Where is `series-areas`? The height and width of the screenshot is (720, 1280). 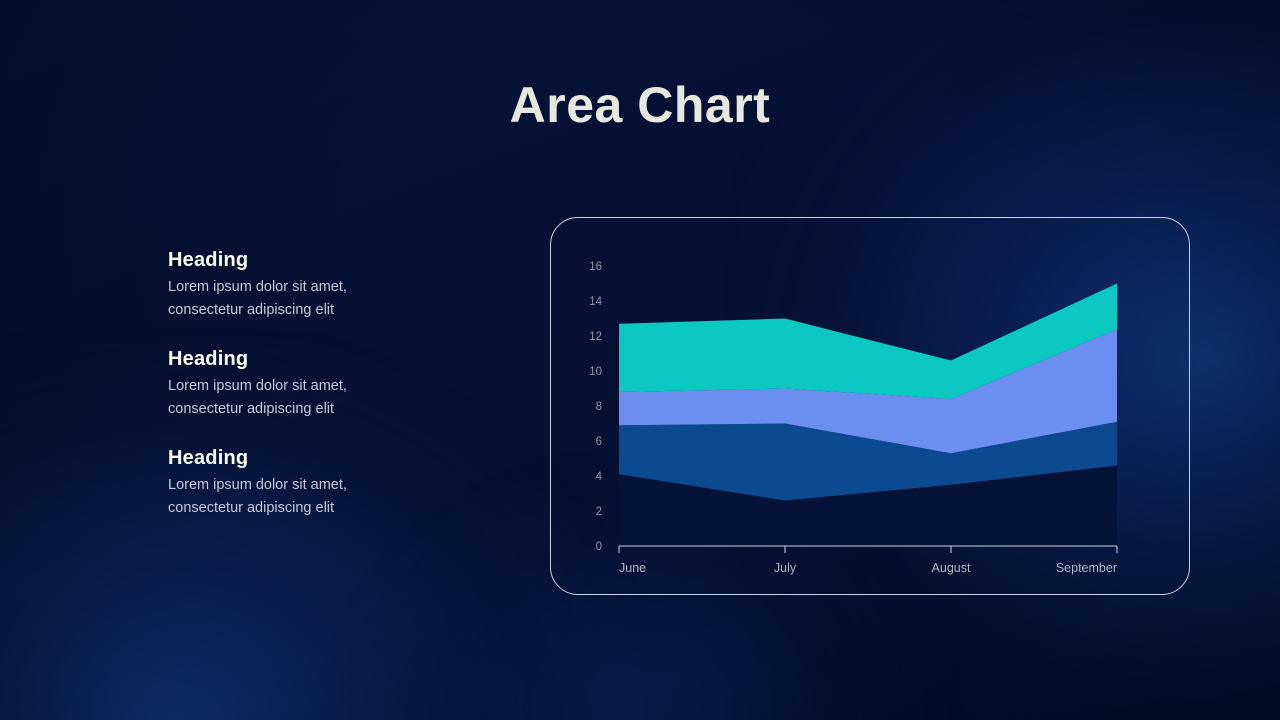
series-areas is located at coordinates (868, 414).